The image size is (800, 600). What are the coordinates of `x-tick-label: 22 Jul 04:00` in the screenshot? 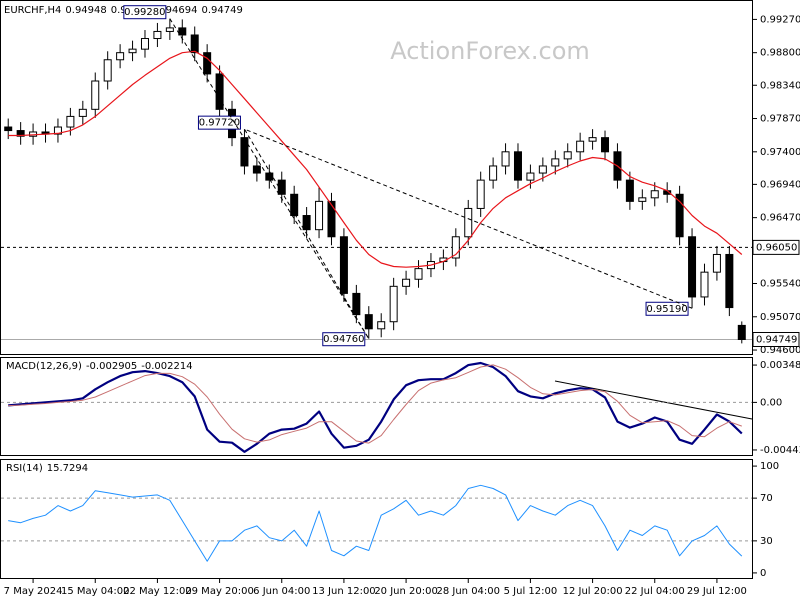 It's located at (655, 591).